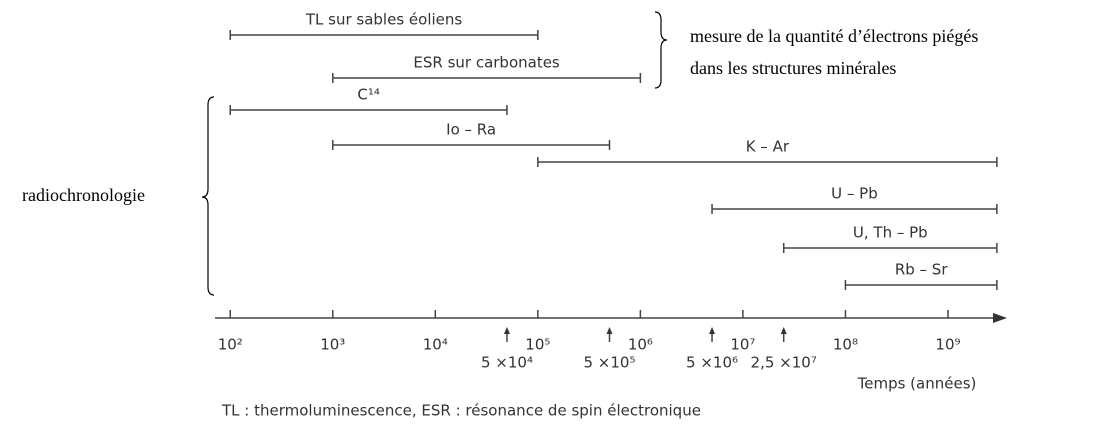 Image resolution: width=1098 pixels, height=427 pixels. I want to click on x-tick-label: 10⁹, so click(947, 345).